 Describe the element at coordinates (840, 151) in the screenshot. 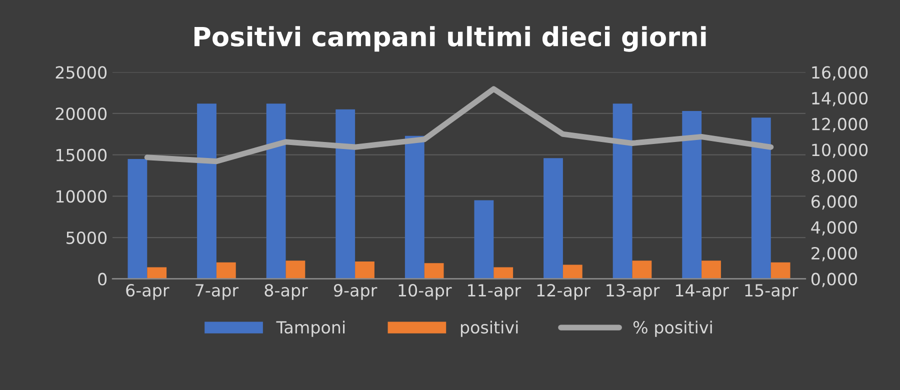

I see `y2-tick-label: 10,000` at that location.